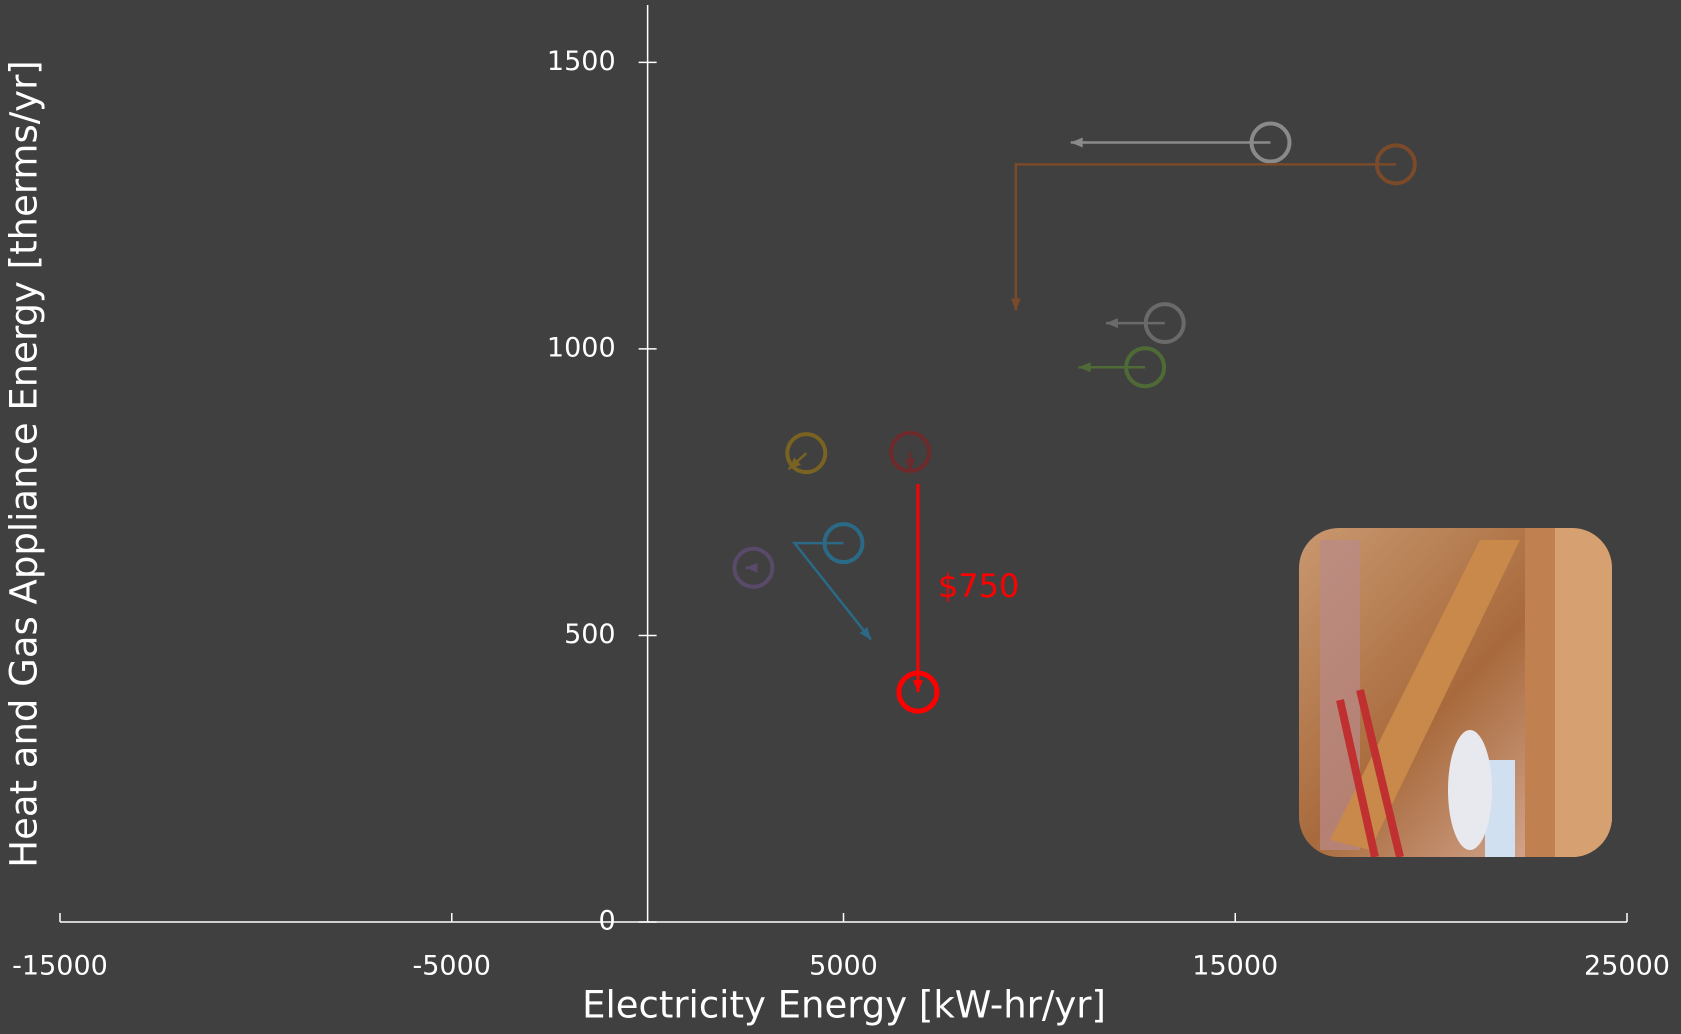 The height and width of the screenshot is (1034, 1681). Describe the element at coordinates (60, 966) in the screenshot. I see `x-tick-label: -15000` at that location.